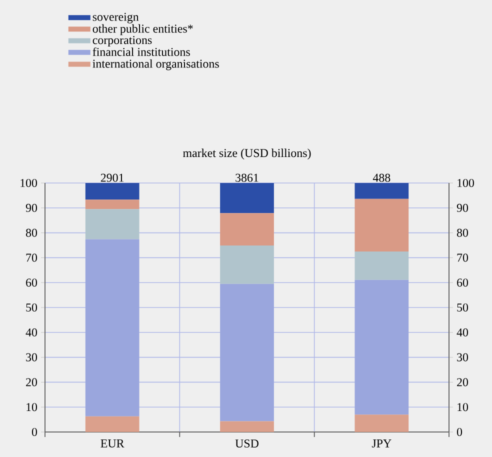 This screenshot has width=492, height=457. What do you see at coordinates (32, 307) in the screenshot?
I see `y-tick-label: 50` at bounding box center [32, 307].